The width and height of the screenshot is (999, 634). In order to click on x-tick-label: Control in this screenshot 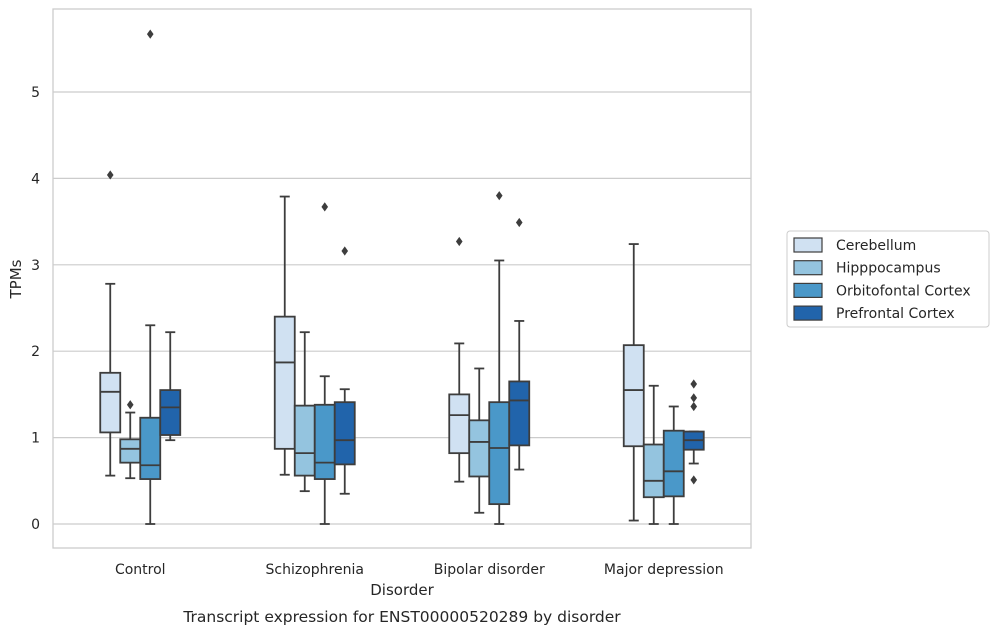, I will do `click(140, 570)`.